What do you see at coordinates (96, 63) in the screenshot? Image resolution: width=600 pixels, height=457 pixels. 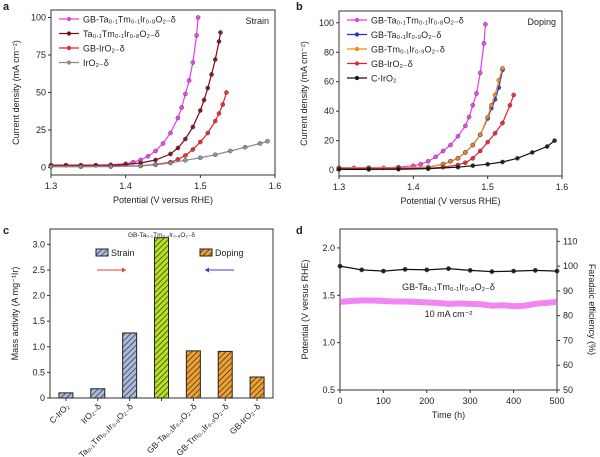 I see `legend-label: IrO₂₋δ` at bounding box center [96, 63].